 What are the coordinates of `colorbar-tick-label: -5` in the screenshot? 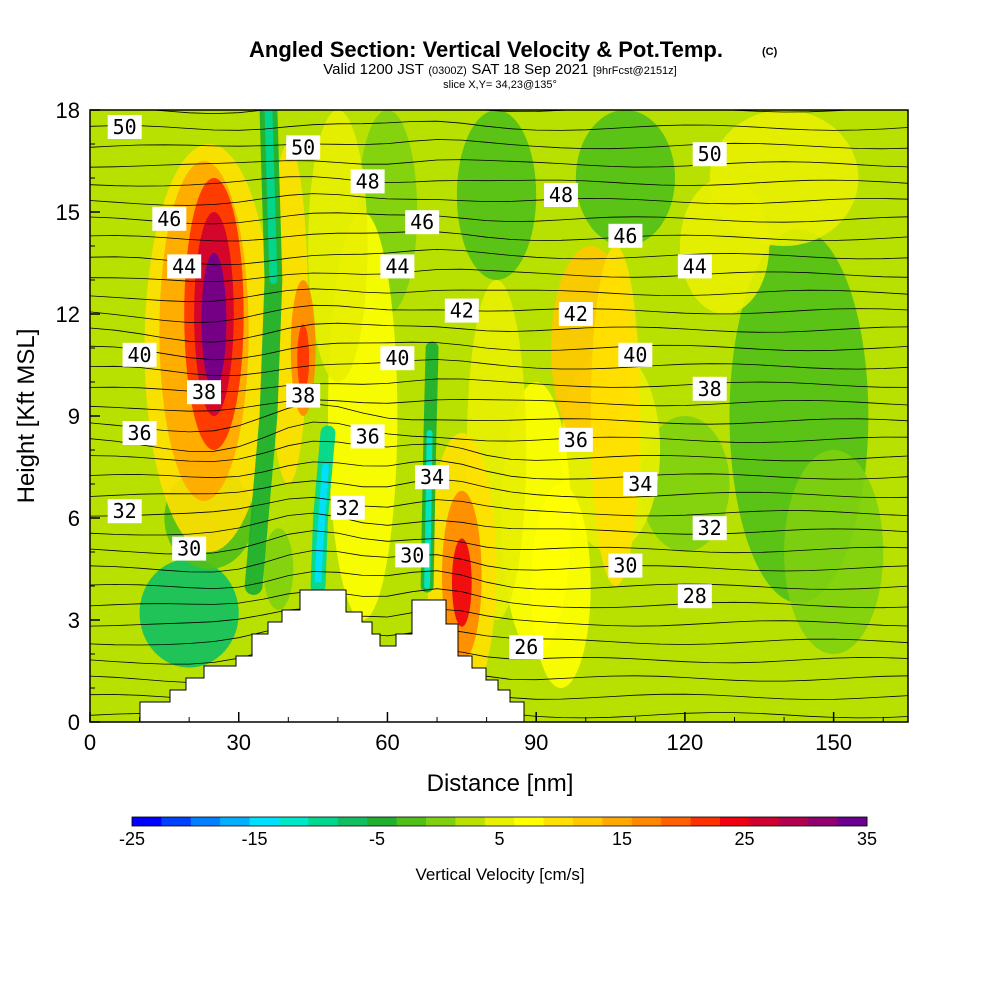 It's located at (377, 839).